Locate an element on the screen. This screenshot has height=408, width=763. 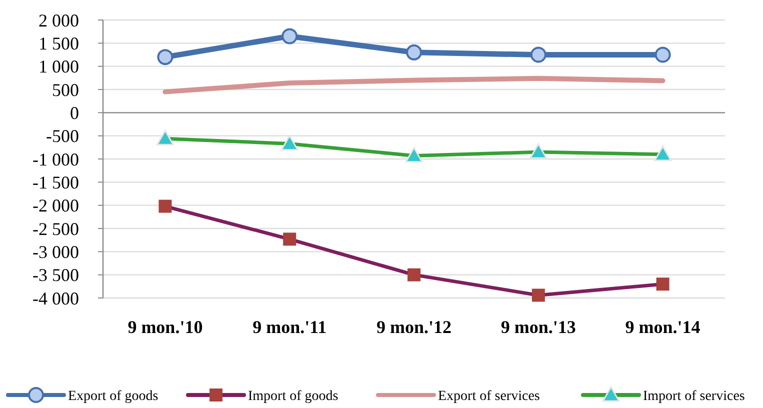
y-tick-label: 0 is located at coordinates (74, 112).